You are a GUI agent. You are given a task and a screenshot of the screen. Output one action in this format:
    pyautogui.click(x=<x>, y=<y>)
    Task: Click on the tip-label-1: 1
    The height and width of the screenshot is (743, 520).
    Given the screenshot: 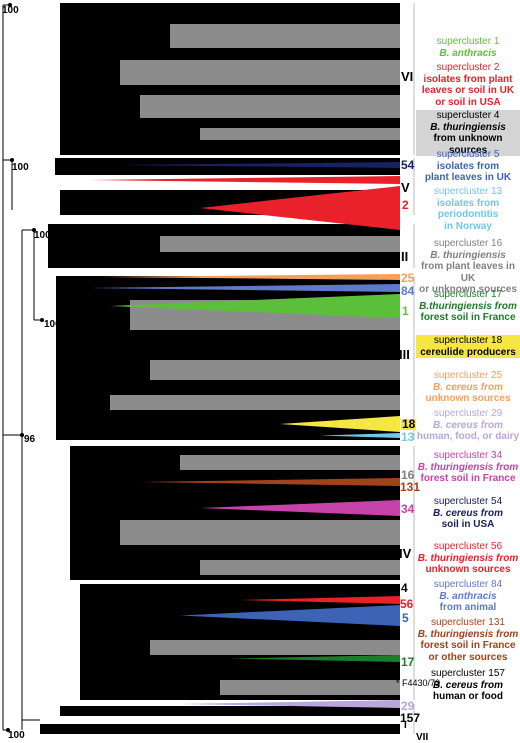 What is the action you would take?
    pyautogui.click(x=405, y=311)
    